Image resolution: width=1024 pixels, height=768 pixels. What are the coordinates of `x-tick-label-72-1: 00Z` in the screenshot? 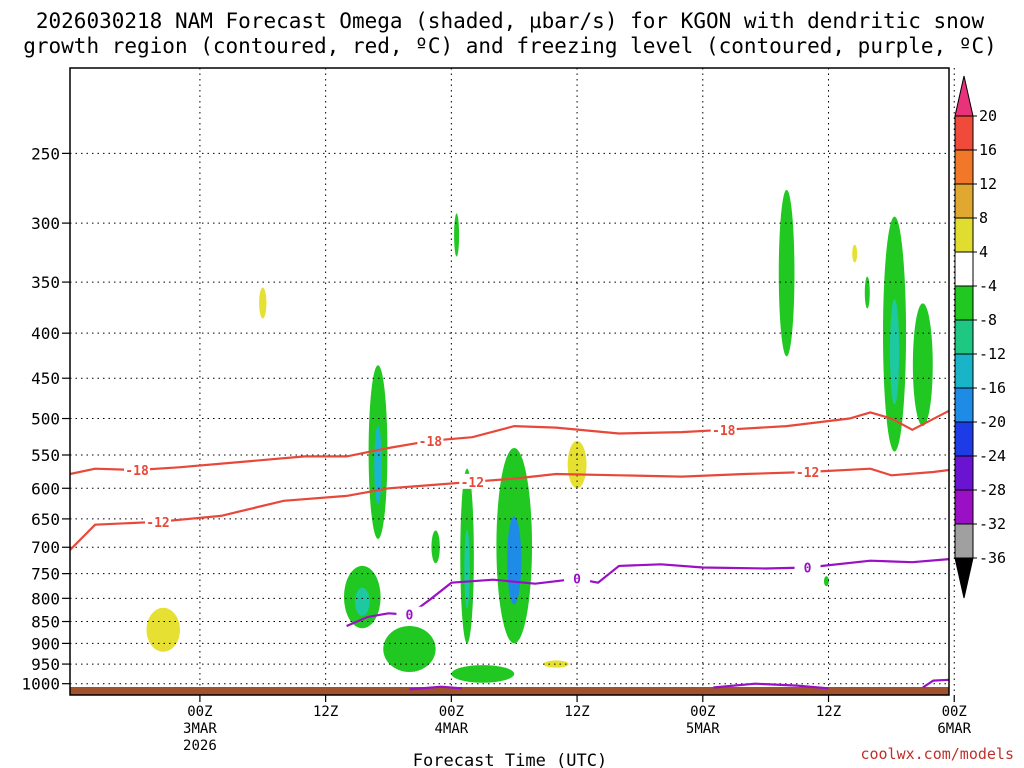 It's located at (954, 712).